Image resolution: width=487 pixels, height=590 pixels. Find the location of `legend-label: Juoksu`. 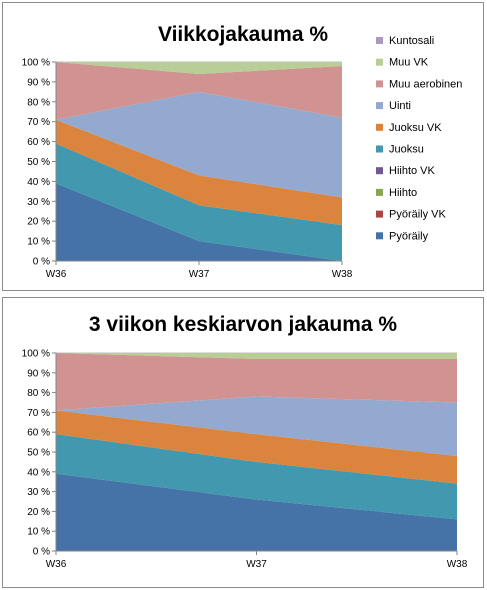

legend-label: Juoksu is located at coordinates (406, 150).